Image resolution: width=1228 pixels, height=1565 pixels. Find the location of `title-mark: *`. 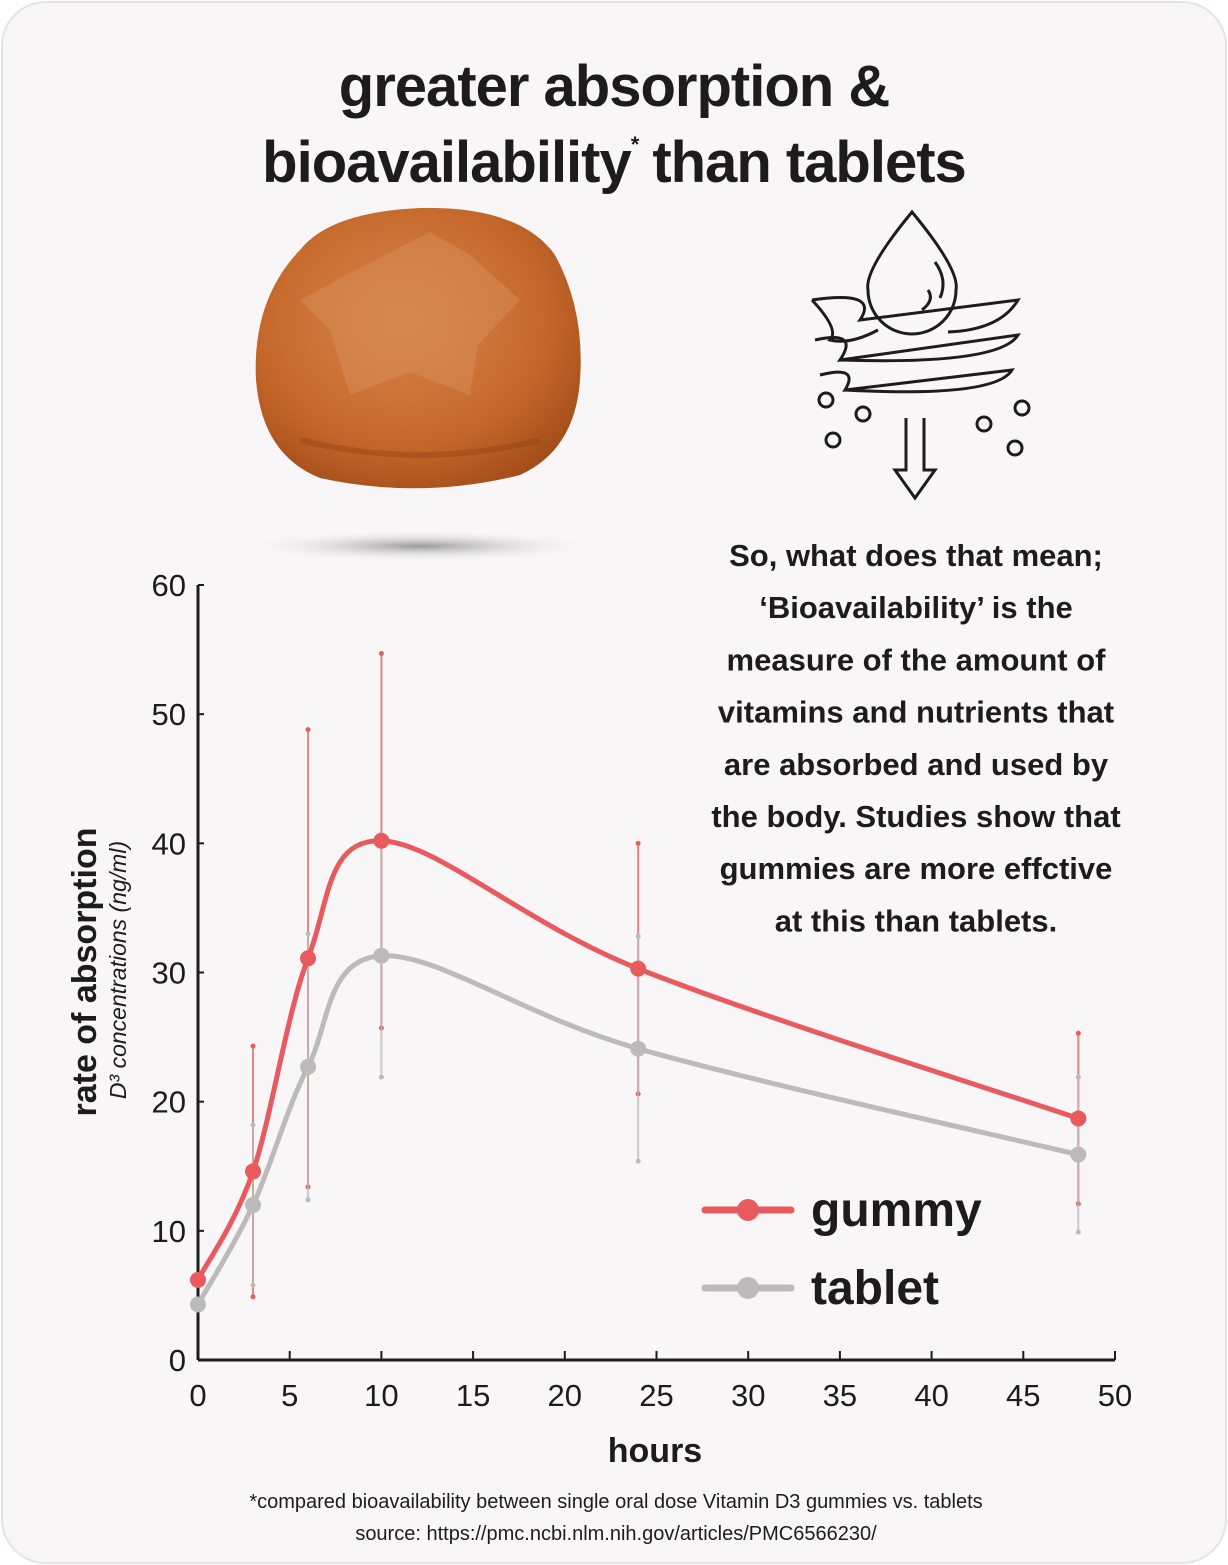

title-mark: * is located at coordinates (635, 144).